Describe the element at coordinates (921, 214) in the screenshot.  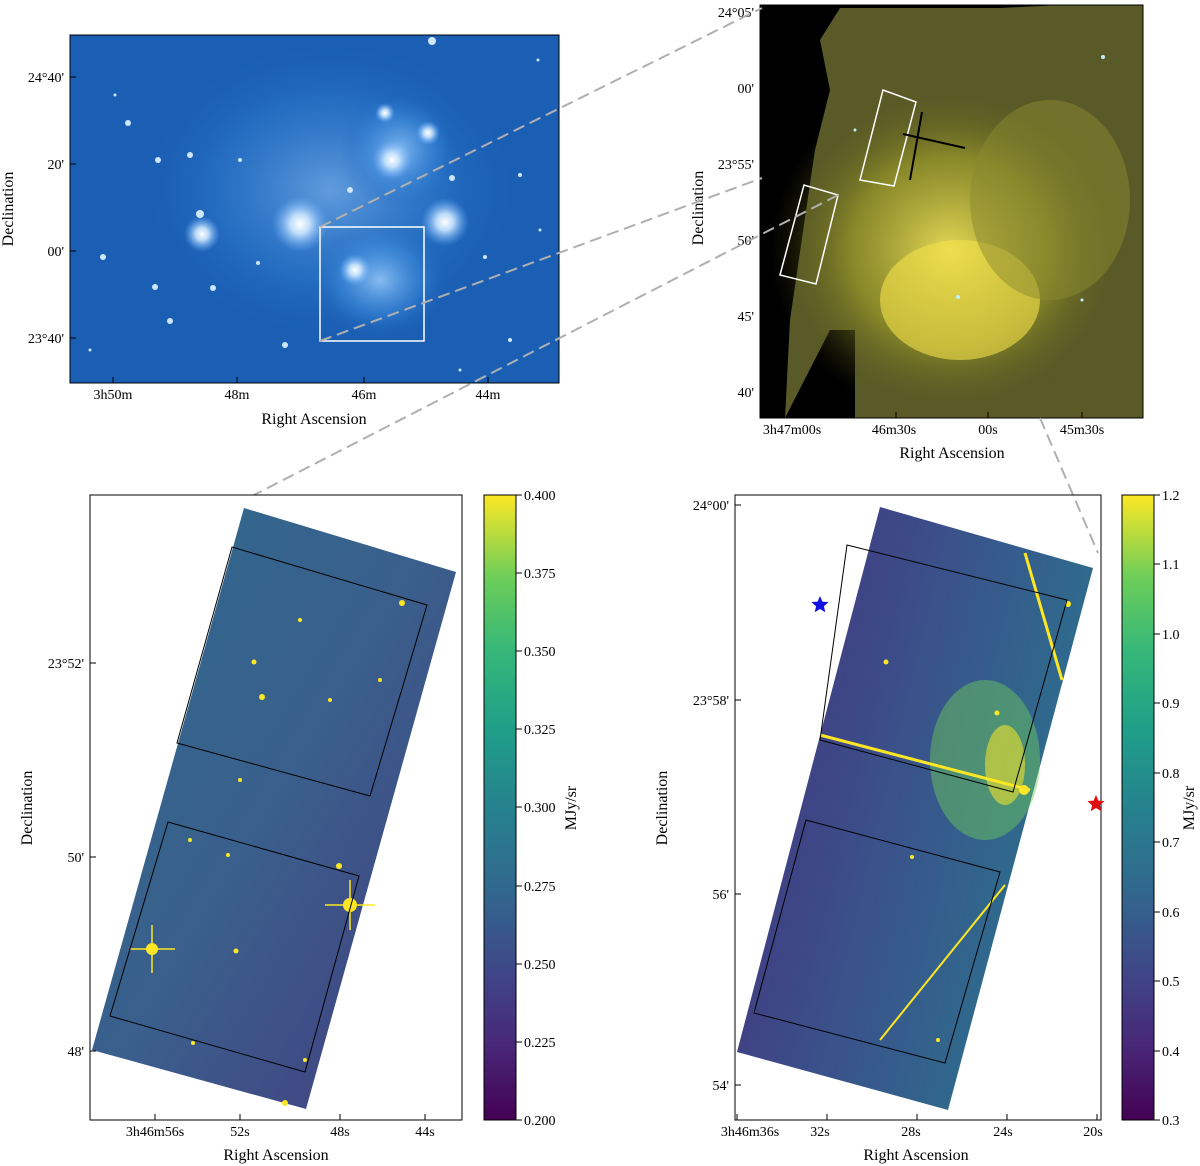
I see `tr-ticks` at that location.